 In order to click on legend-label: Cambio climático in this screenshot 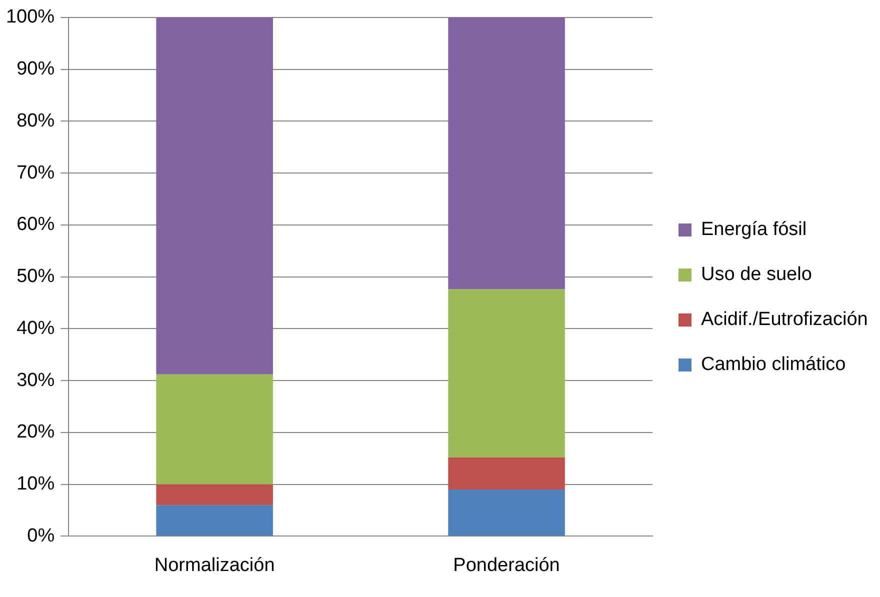, I will do `click(773, 365)`.